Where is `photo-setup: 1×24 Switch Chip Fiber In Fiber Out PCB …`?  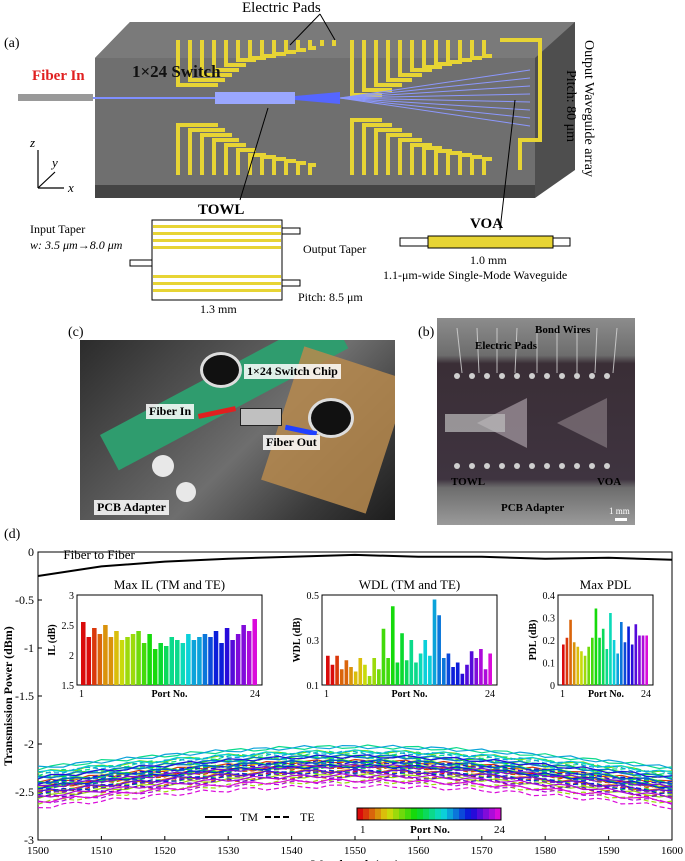
photo-setup: 1×24 Switch Chip Fiber In Fiber Out PCB … is located at coordinates (237, 430).